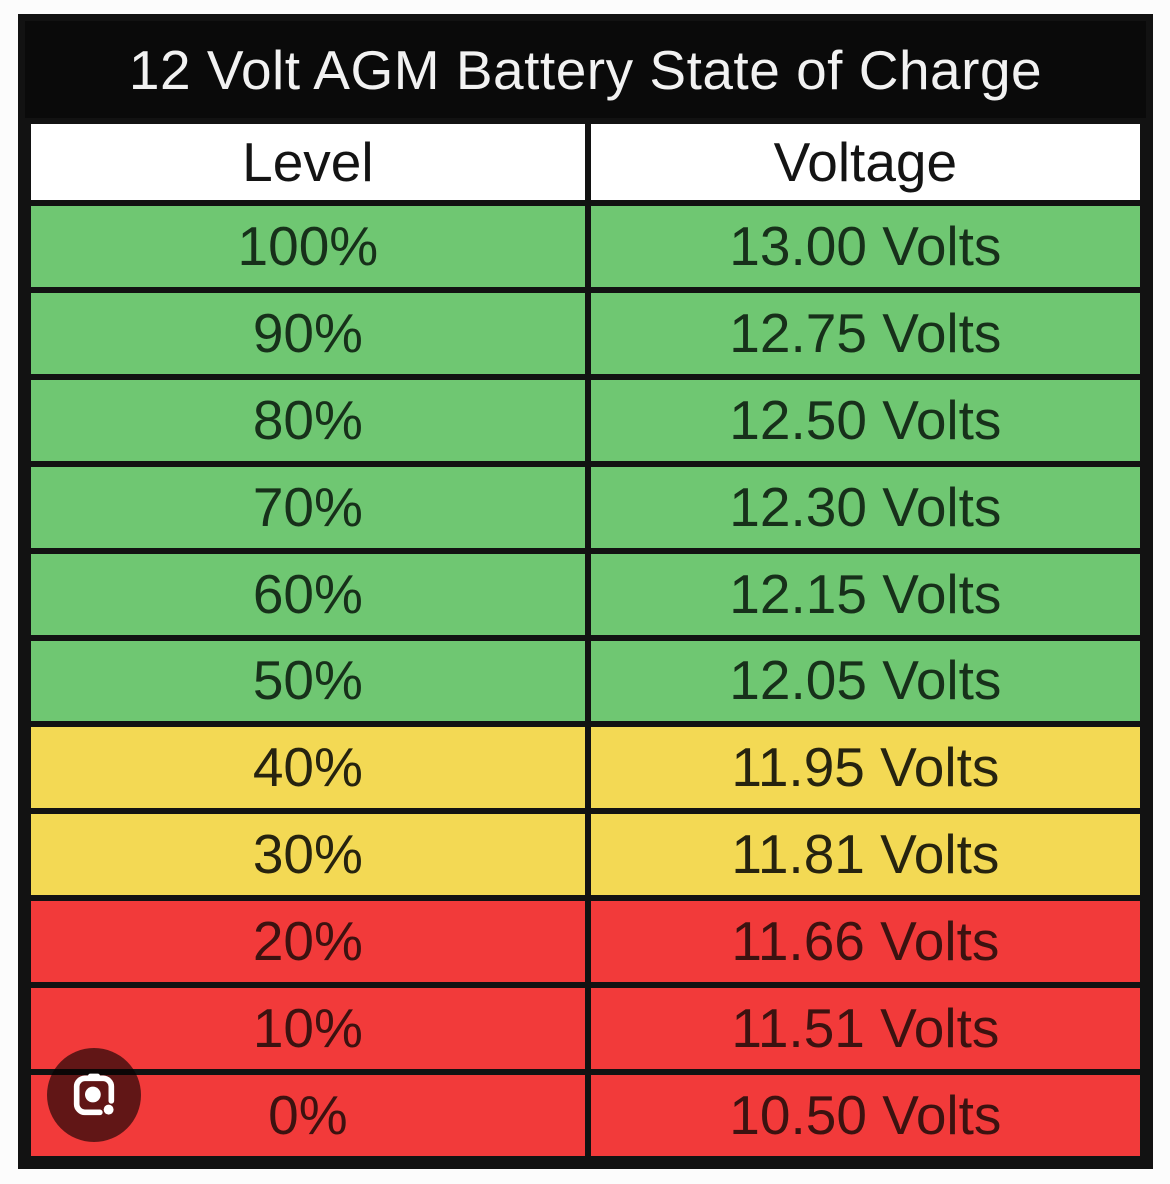  What do you see at coordinates (308, 855) in the screenshot?
I see `level-cell: 30%` at bounding box center [308, 855].